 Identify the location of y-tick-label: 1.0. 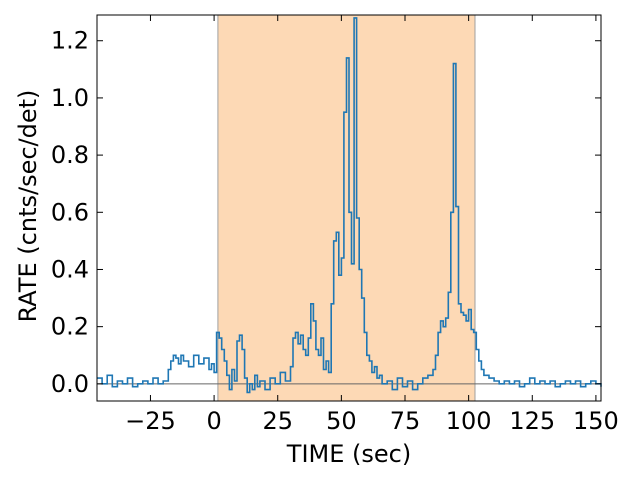
(70, 98).